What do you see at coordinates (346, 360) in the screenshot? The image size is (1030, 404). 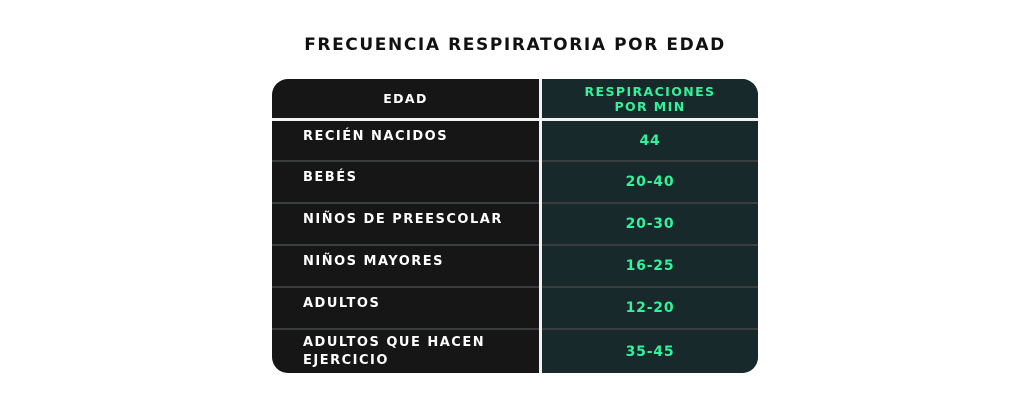 I see `table-row-age-line2: EJERCICIO` at bounding box center [346, 360].